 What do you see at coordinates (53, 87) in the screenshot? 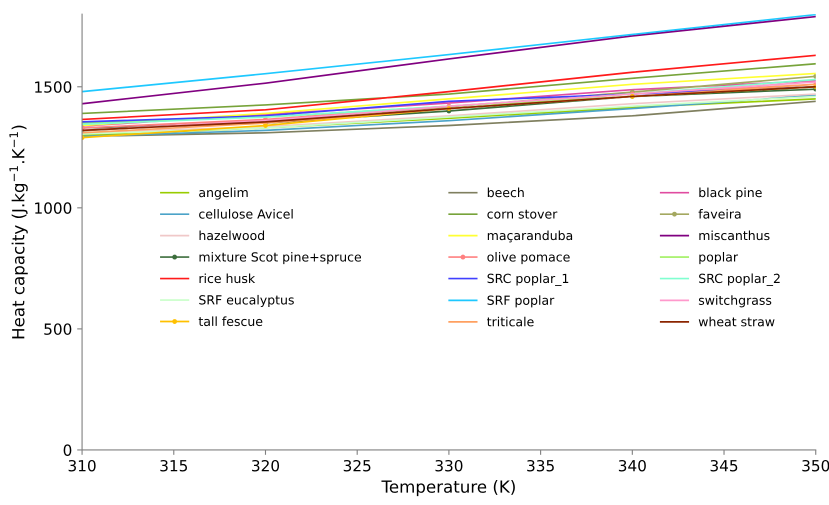
I see `y-tick-label: 1500` at bounding box center [53, 87].